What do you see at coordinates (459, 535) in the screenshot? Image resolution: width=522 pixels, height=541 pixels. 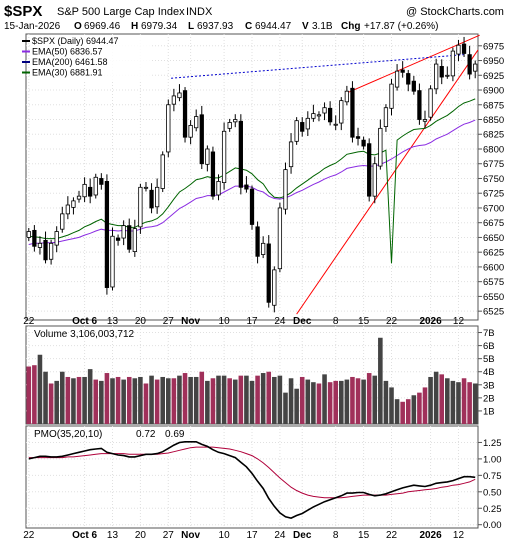 I see `x-tick-label: 12` at bounding box center [459, 535].